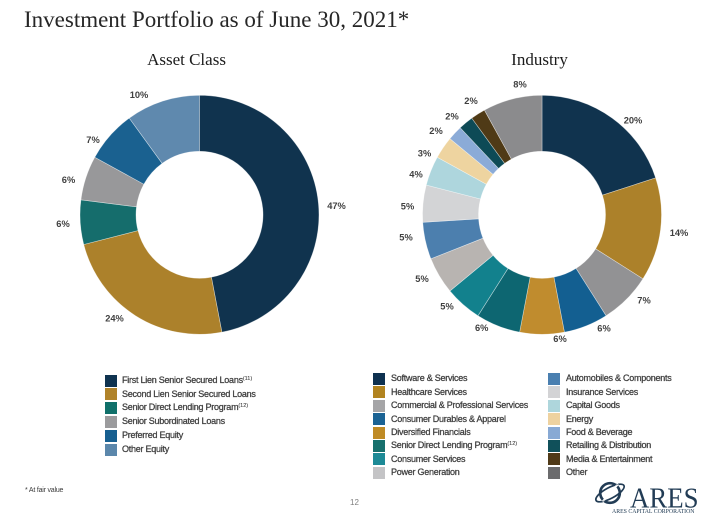 This screenshot has width=710, height=524. Describe the element at coordinates (633, 121) in the screenshot. I see `svg-text: 20%` at that location.